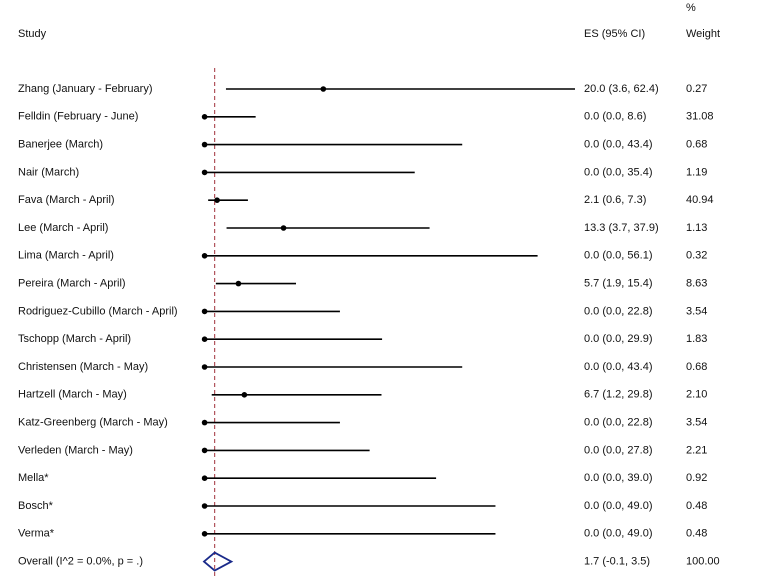  What do you see at coordinates (700, 117) in the screenshot?
I see `weight-label: 31.08` at bounding box center [700, 117].